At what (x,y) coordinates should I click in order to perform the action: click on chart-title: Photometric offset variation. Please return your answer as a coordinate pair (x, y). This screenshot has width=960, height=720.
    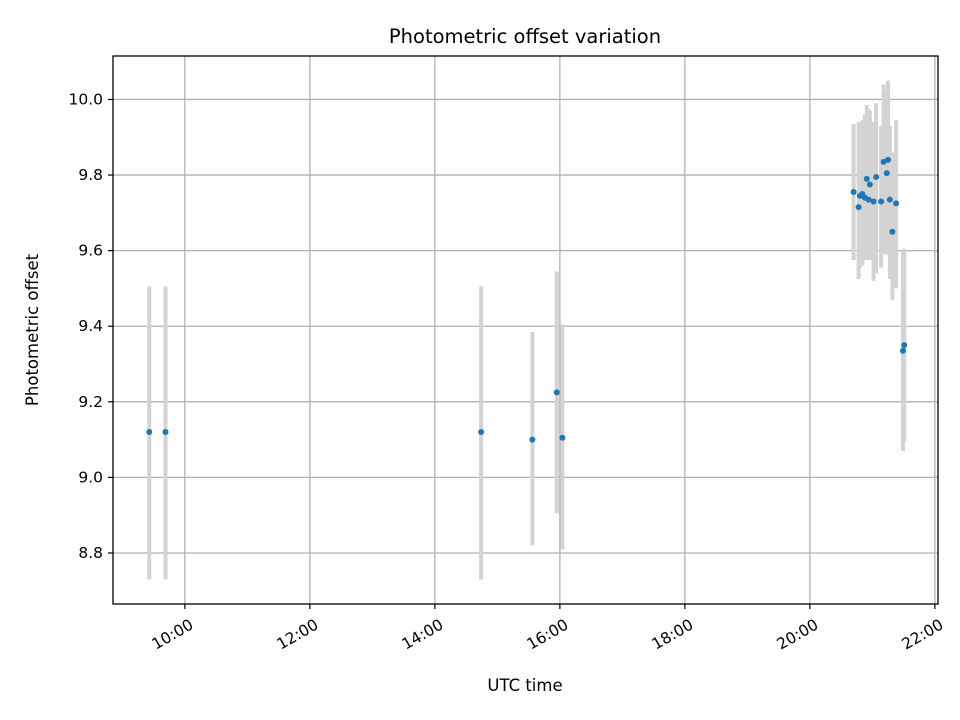
    Looking at the image, I should click on (525, 36).